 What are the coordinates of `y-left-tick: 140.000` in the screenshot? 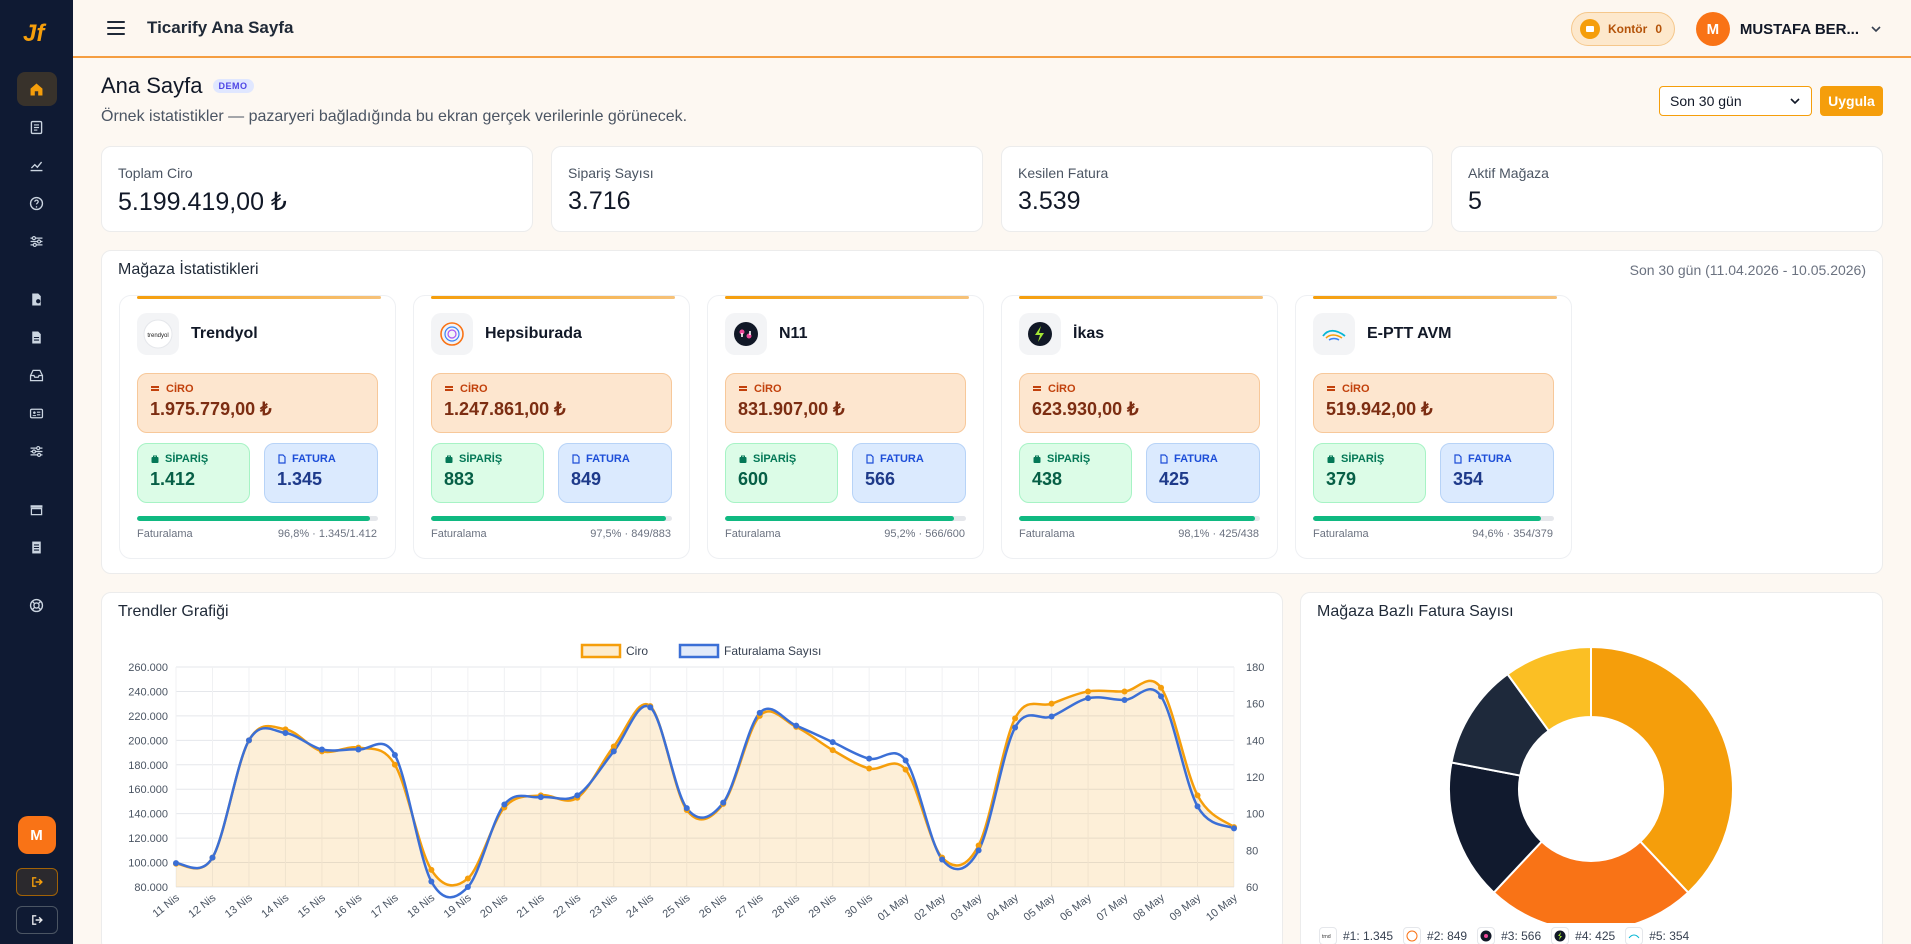 It's located at (148, 815).